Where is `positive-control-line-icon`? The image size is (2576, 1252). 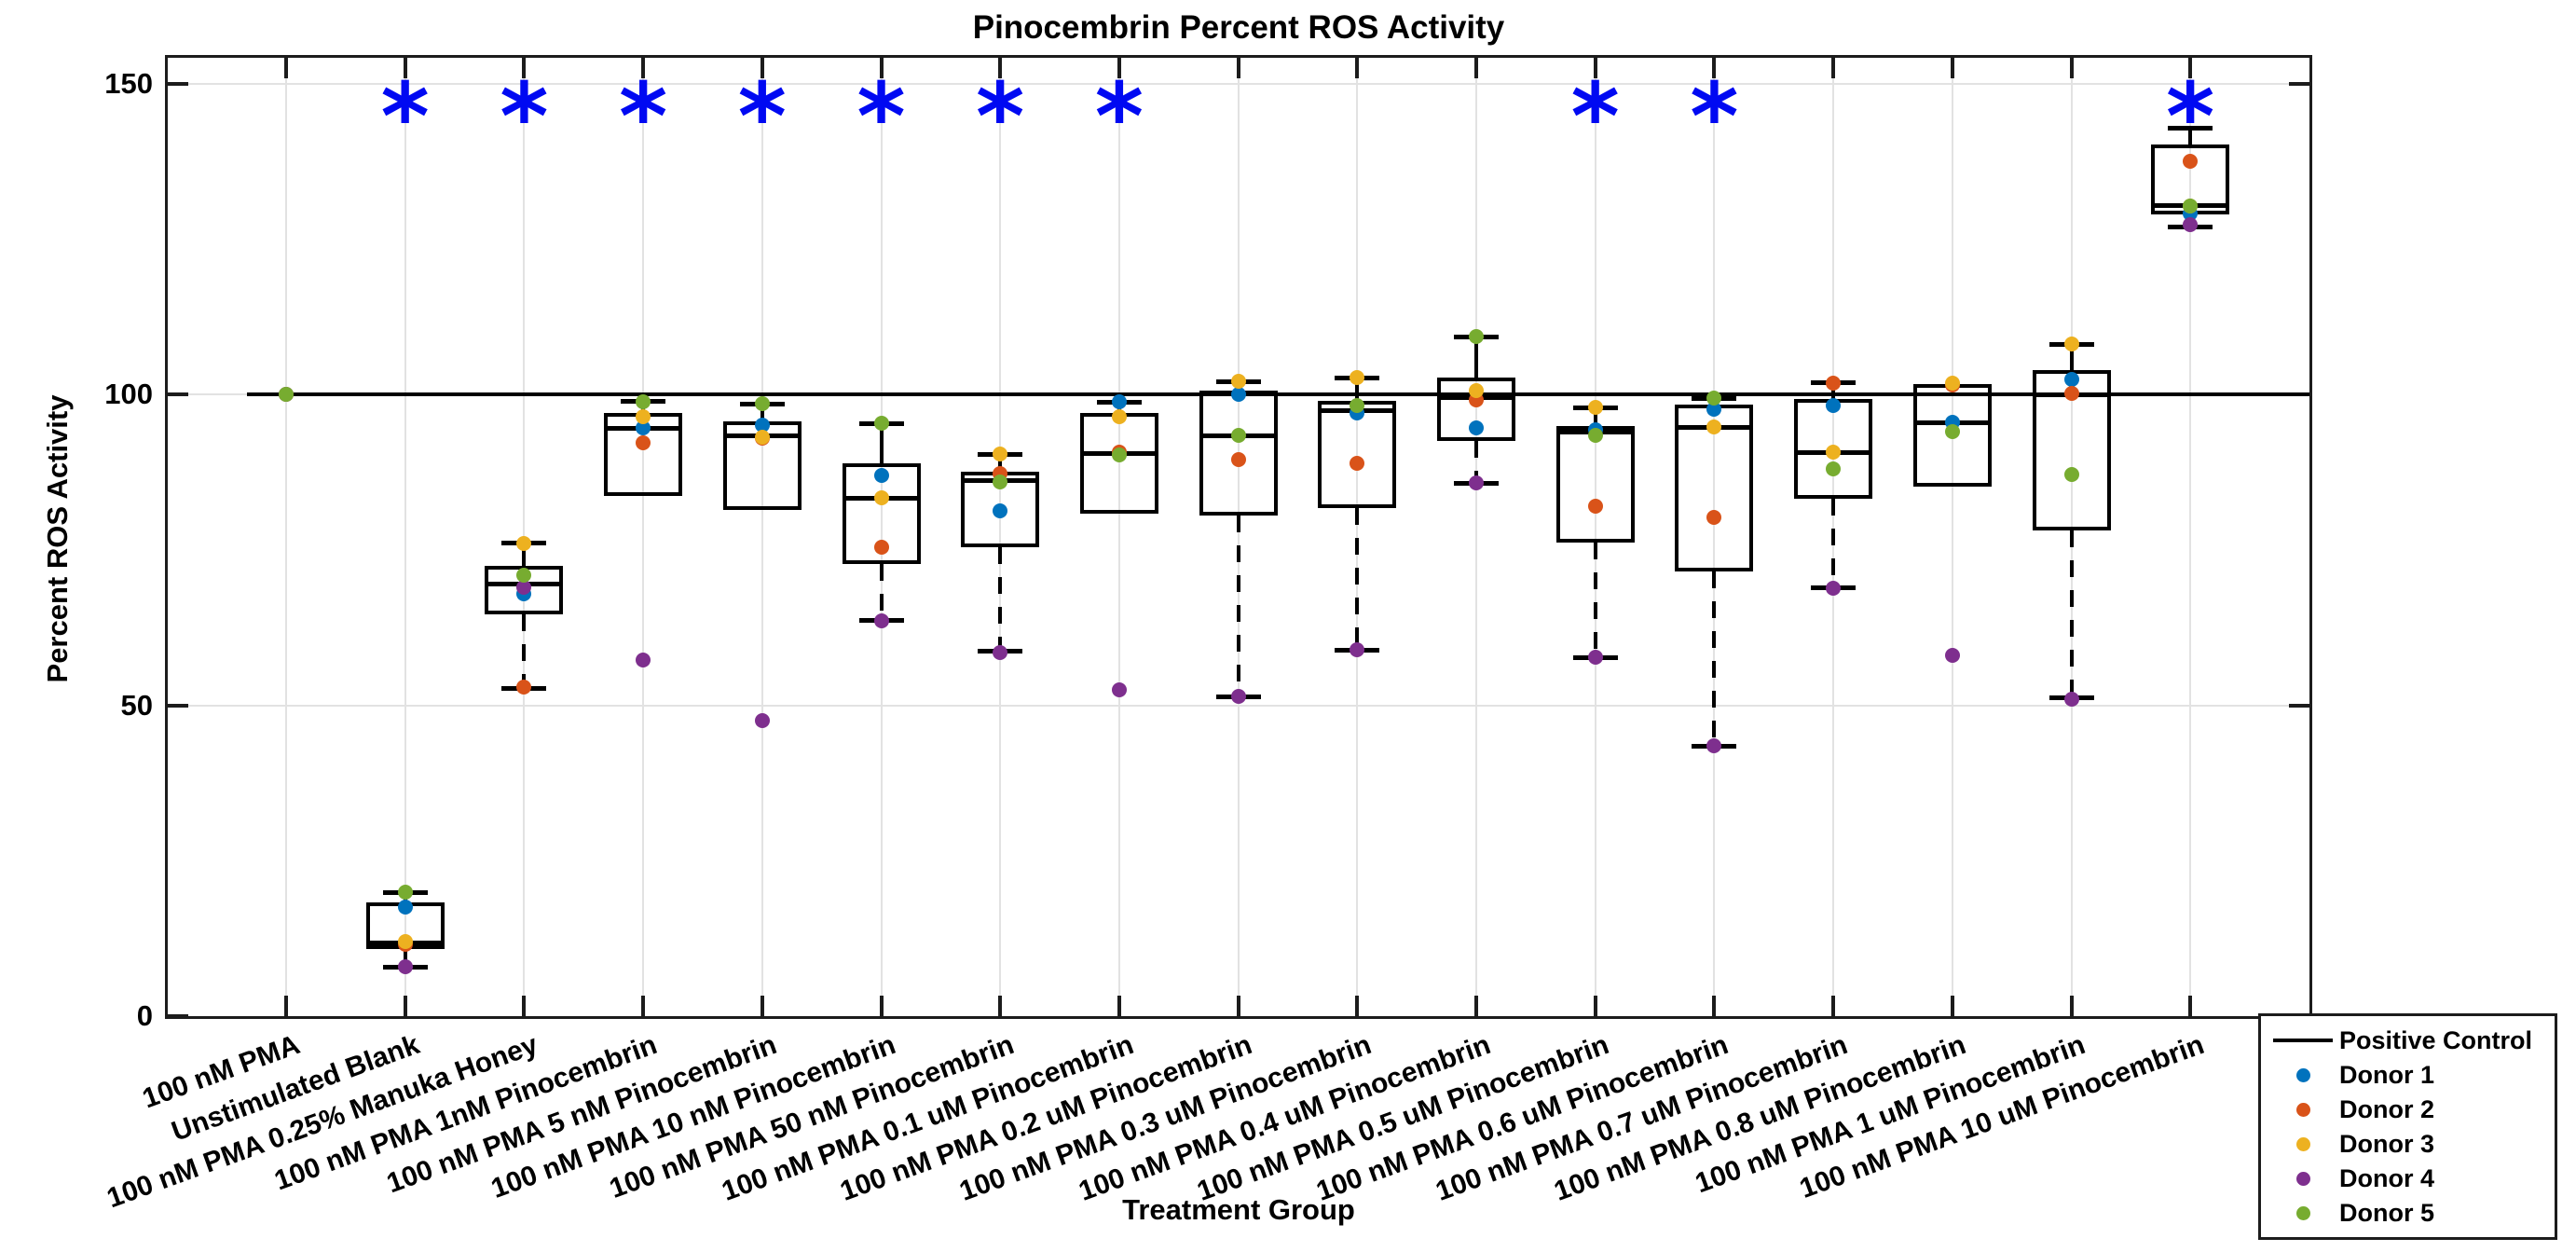 positive-control-line-icon is located at coordinates (2303, 1041).